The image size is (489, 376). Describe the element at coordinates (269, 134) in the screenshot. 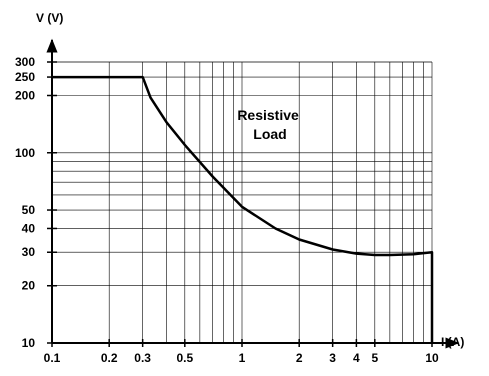

I see `annotation-line-2: Load` at that location.